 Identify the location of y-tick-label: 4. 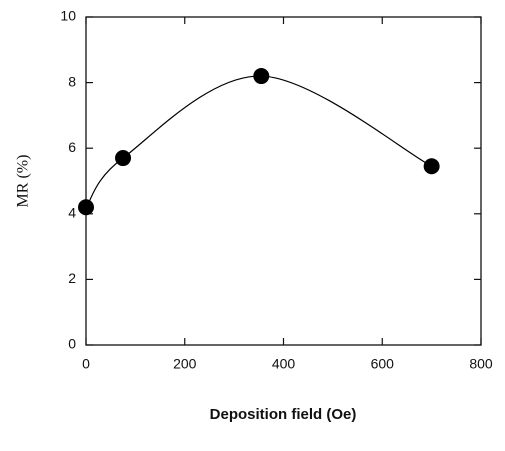
(72, 213).